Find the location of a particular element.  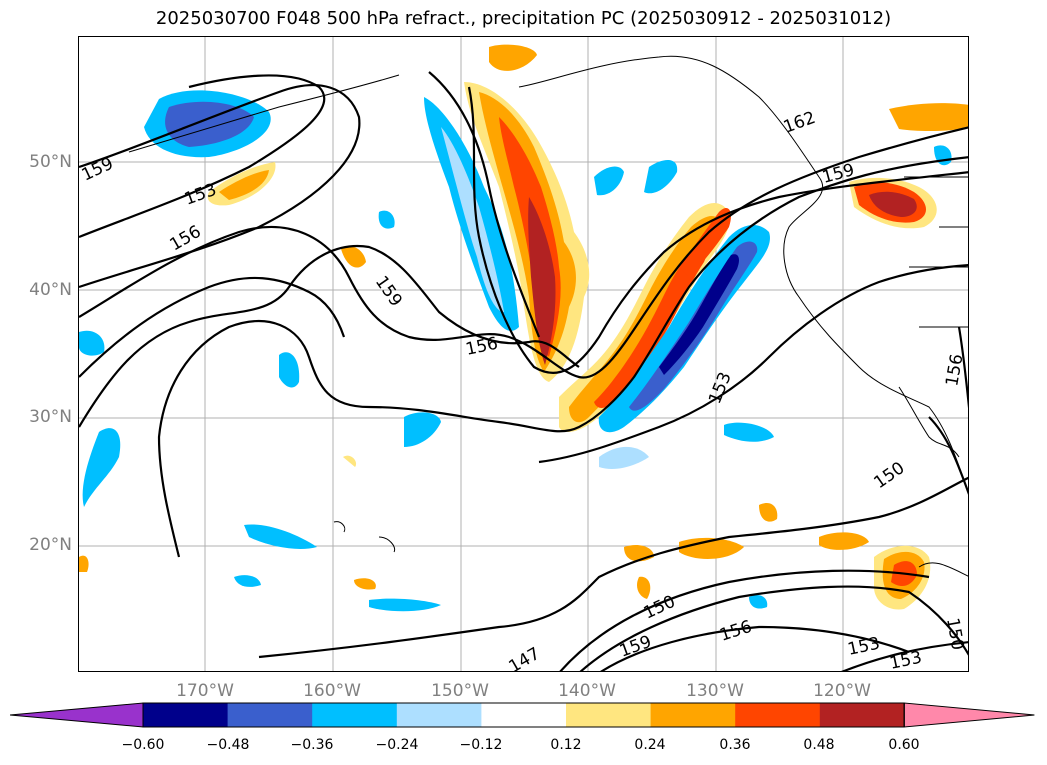

contour-label: 162 is located at coordinates (799, 123).